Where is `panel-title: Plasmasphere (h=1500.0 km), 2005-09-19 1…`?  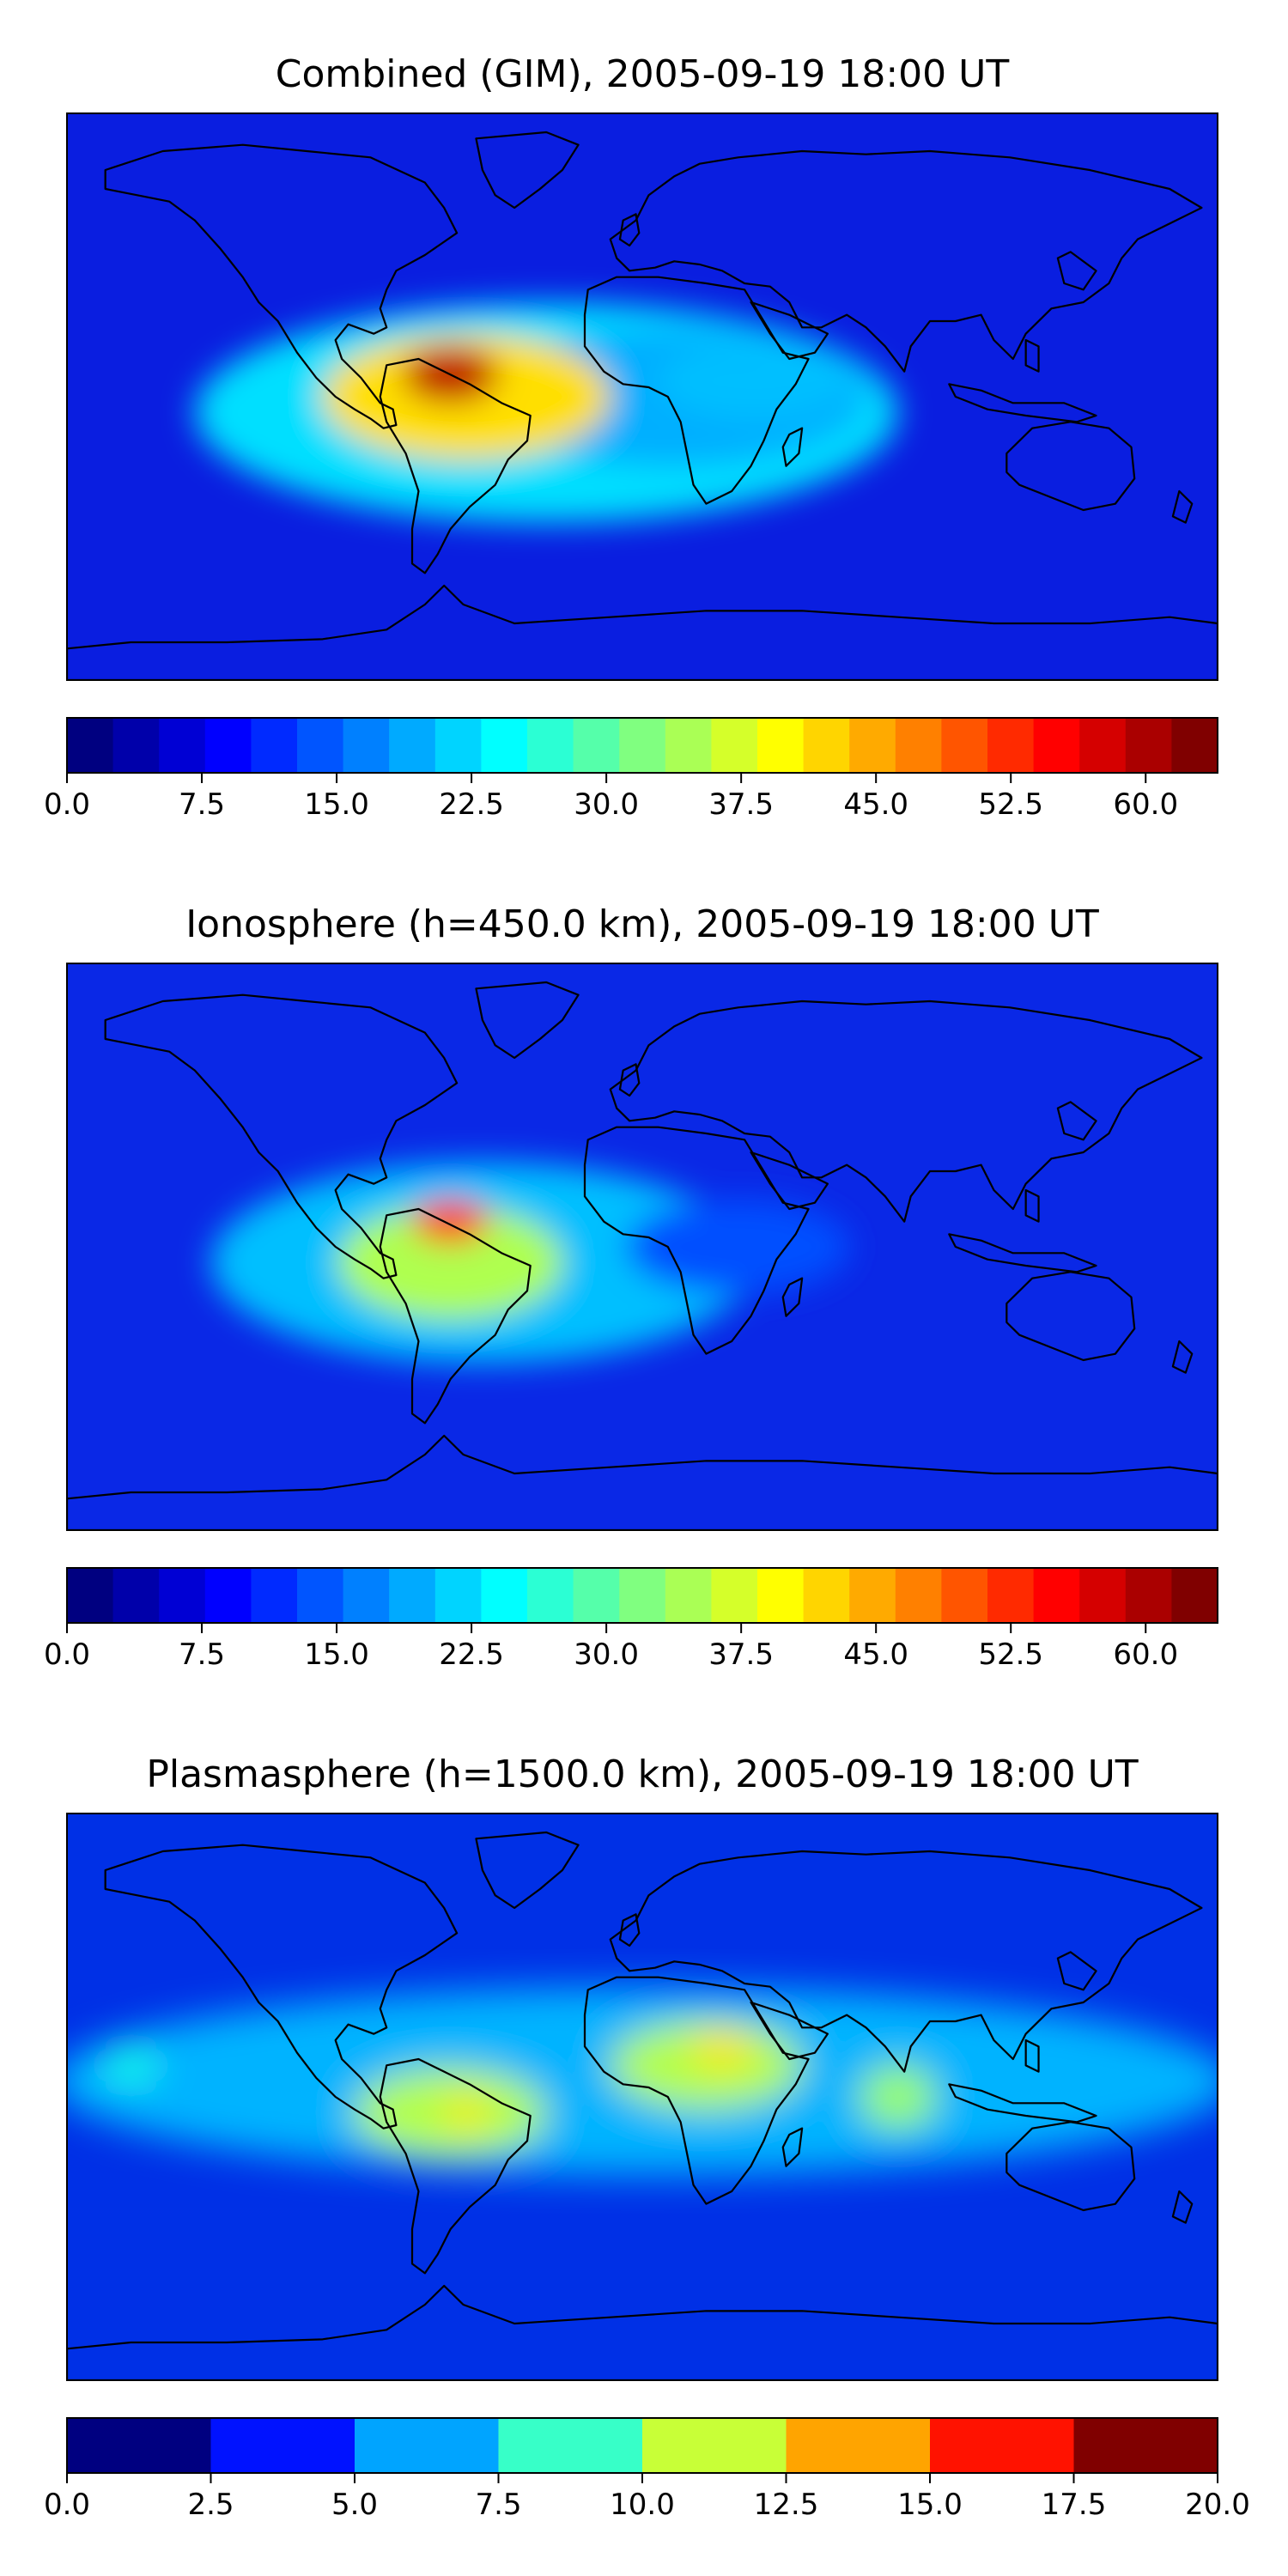
panel-title: Plasmasphere (h=1500.0 km), 2005-09-19 1… is located at coordinates (642, 1775).